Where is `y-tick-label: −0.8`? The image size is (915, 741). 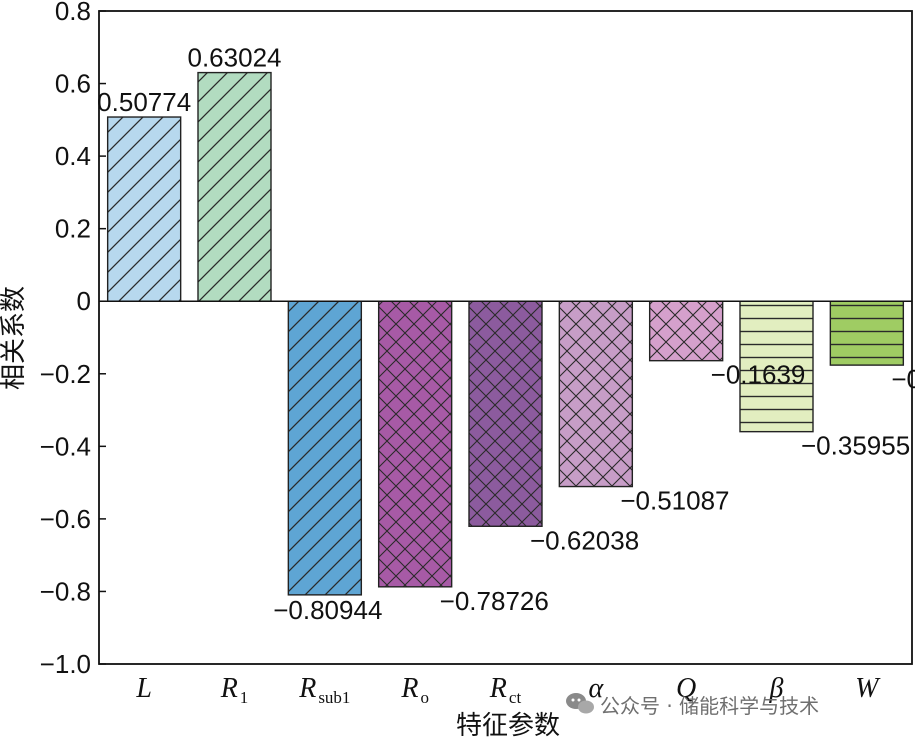
y-tick-label: −0.8 is located at coordinates (65, 591).